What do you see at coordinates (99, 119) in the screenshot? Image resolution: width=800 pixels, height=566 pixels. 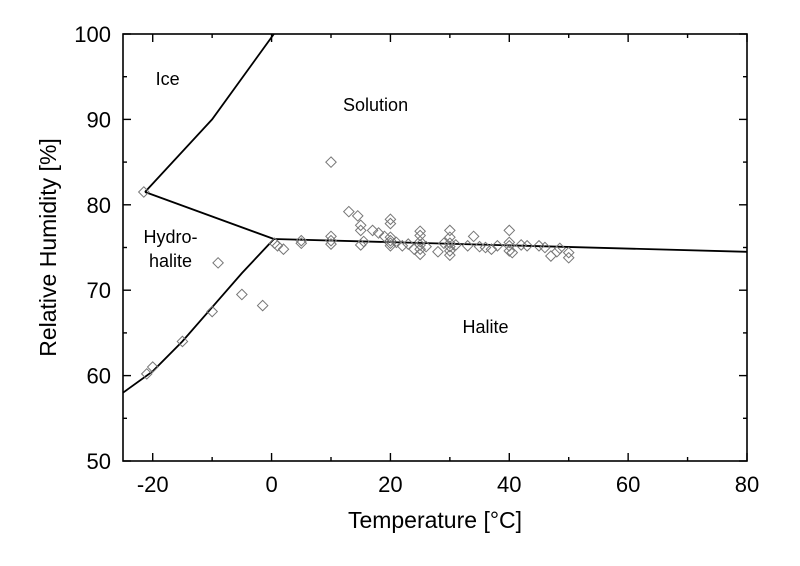 I see `y-tick-label: 90` at bounding box center [99, 119].